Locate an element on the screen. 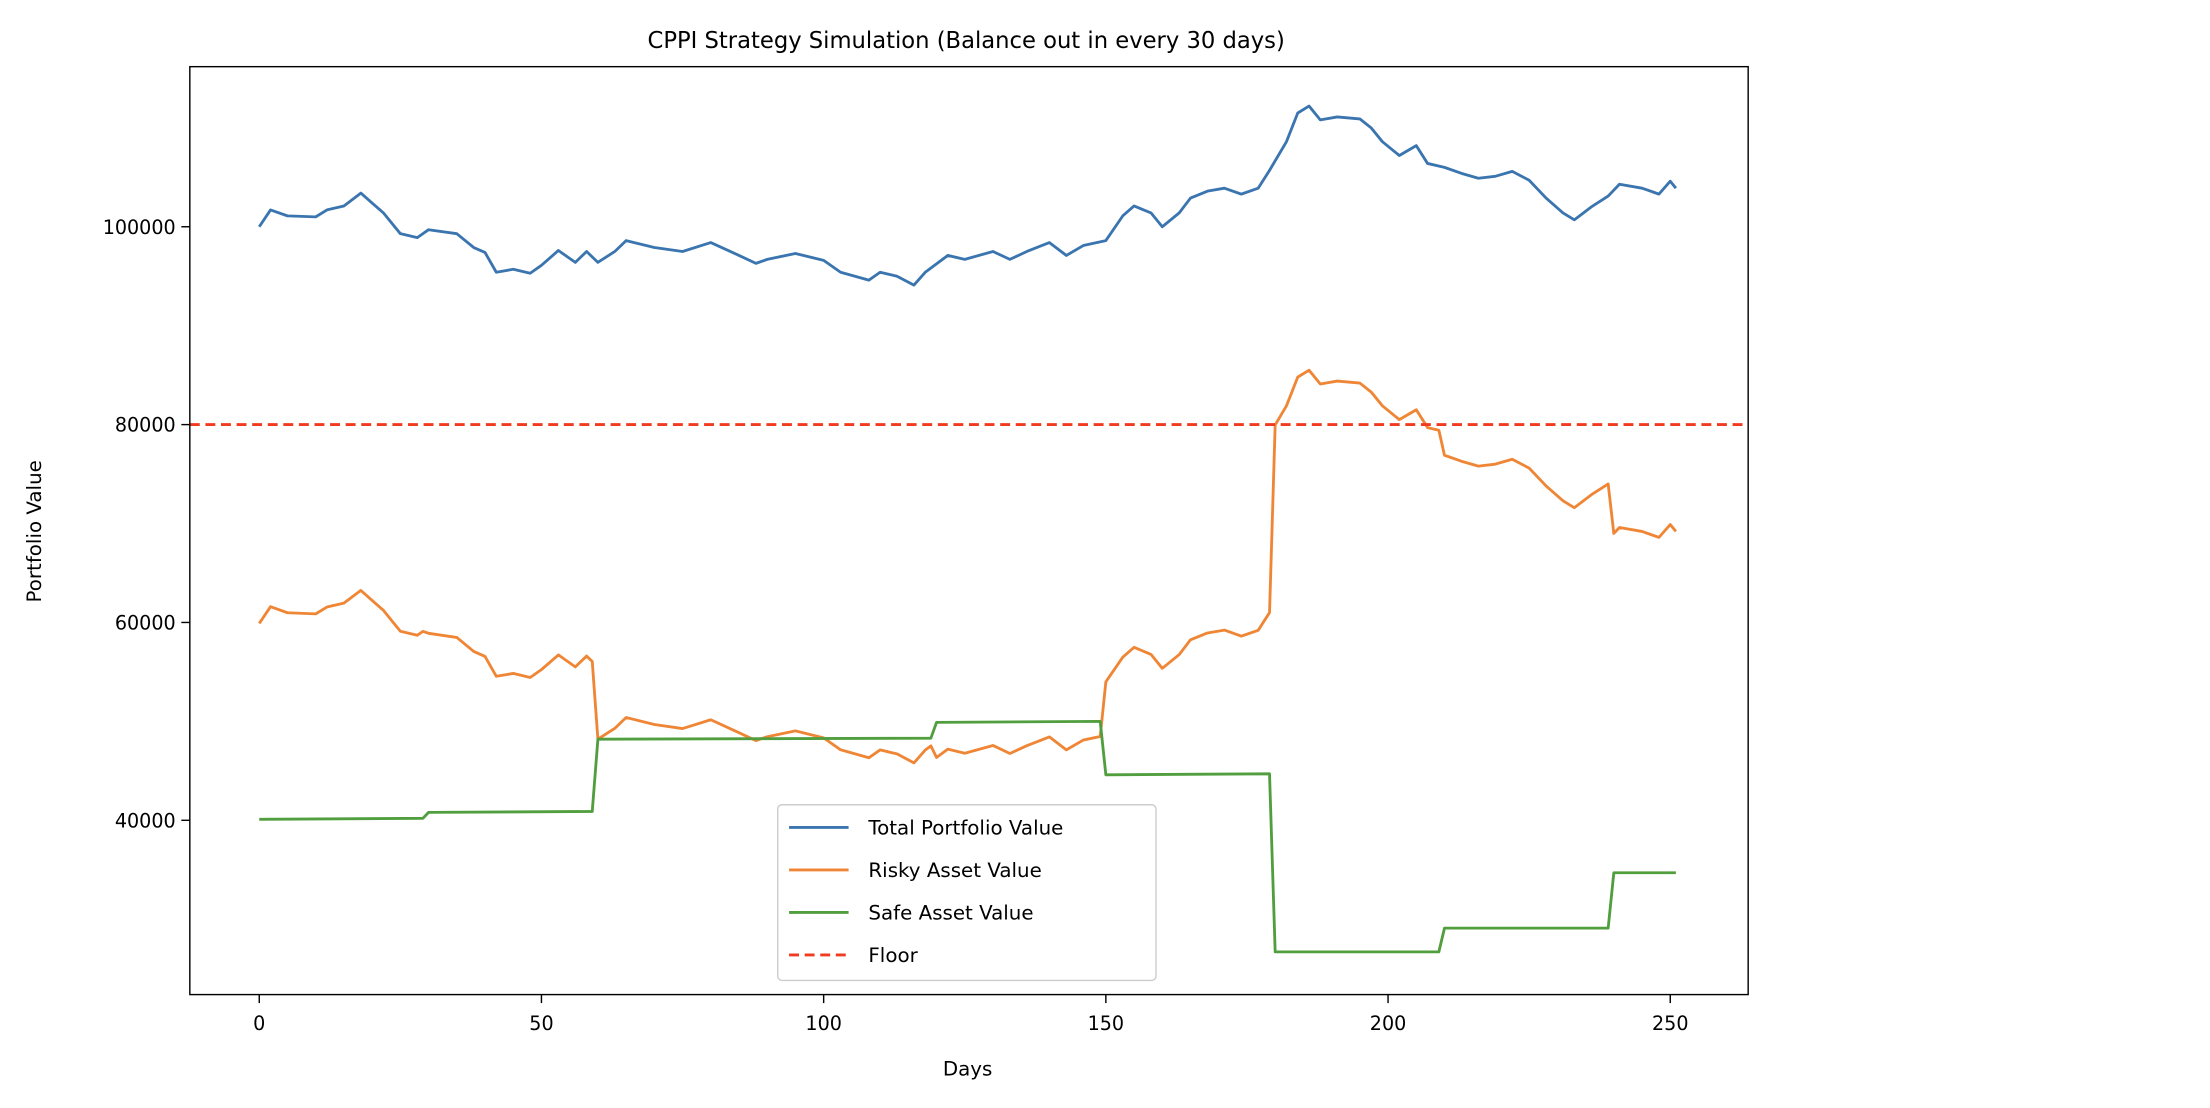  legend-label: Safe Asset Value is located at coordinates (950, 913).